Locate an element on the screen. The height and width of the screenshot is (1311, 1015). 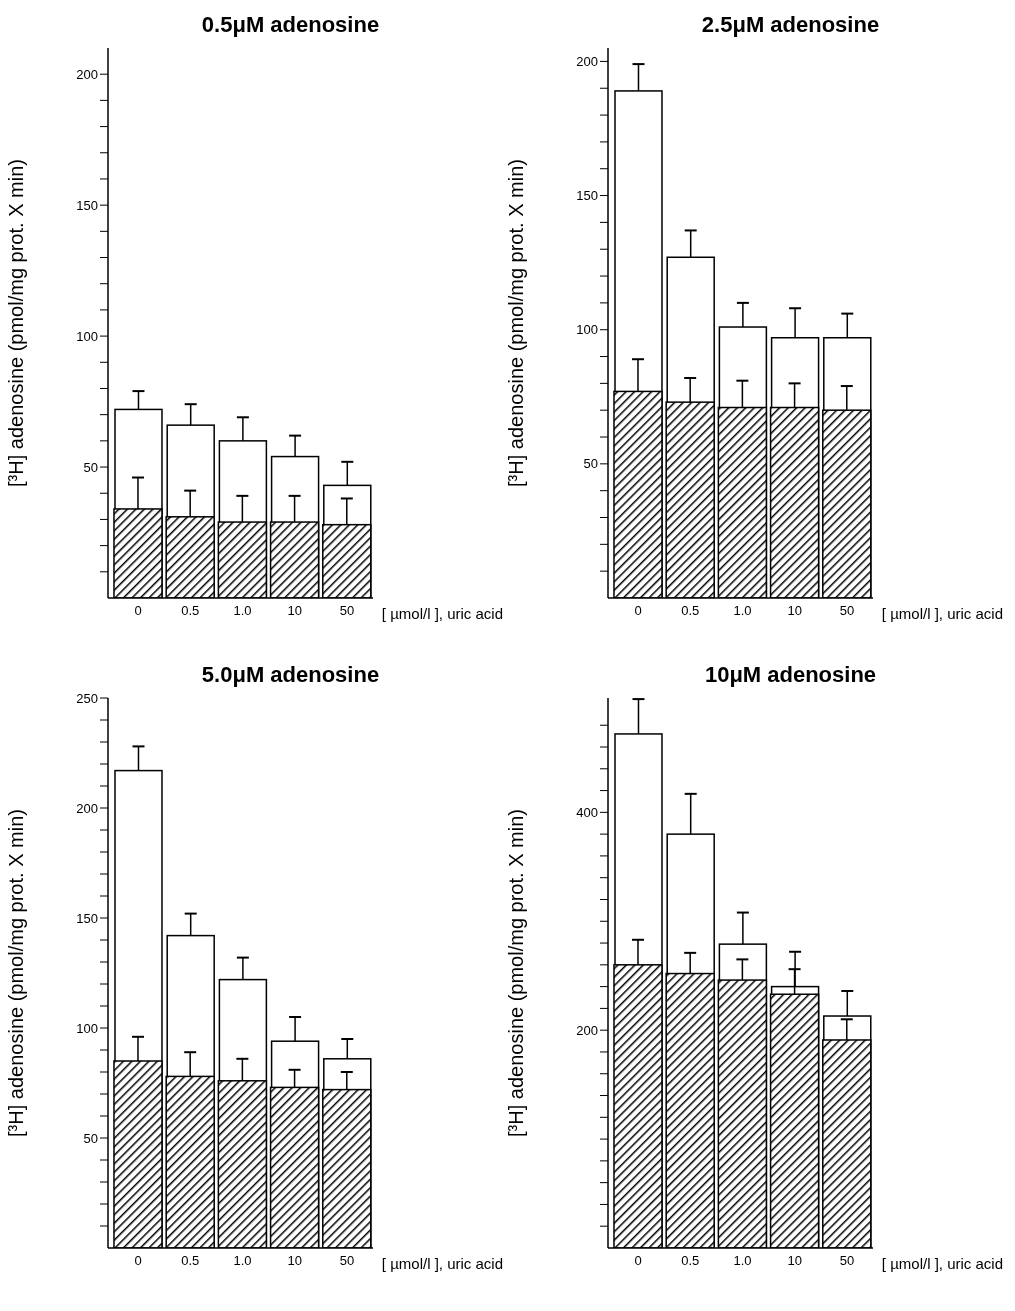
chart-title: 2.5μM adenosine is located at coordinates (790, 25).